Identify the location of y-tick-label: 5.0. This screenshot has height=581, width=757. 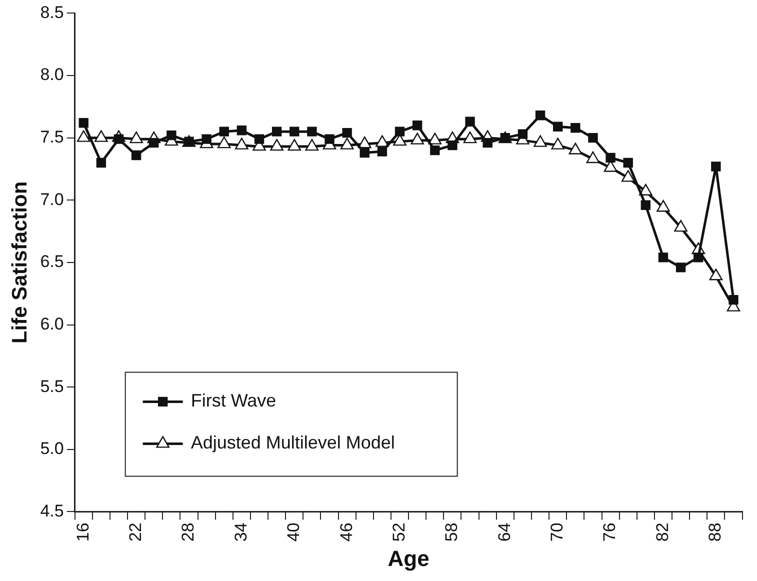
(52, 448).